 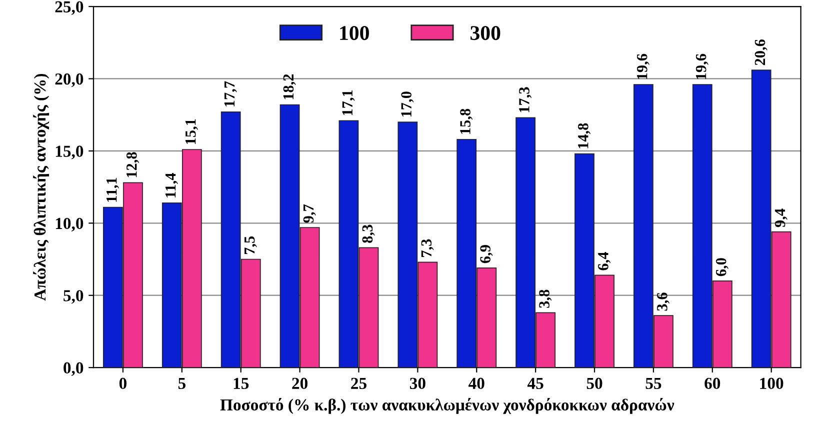 What do you see at coordinates (486, 254) in the screenshot?
I see `data-label: 6,9` at bounding box center [486, 254].